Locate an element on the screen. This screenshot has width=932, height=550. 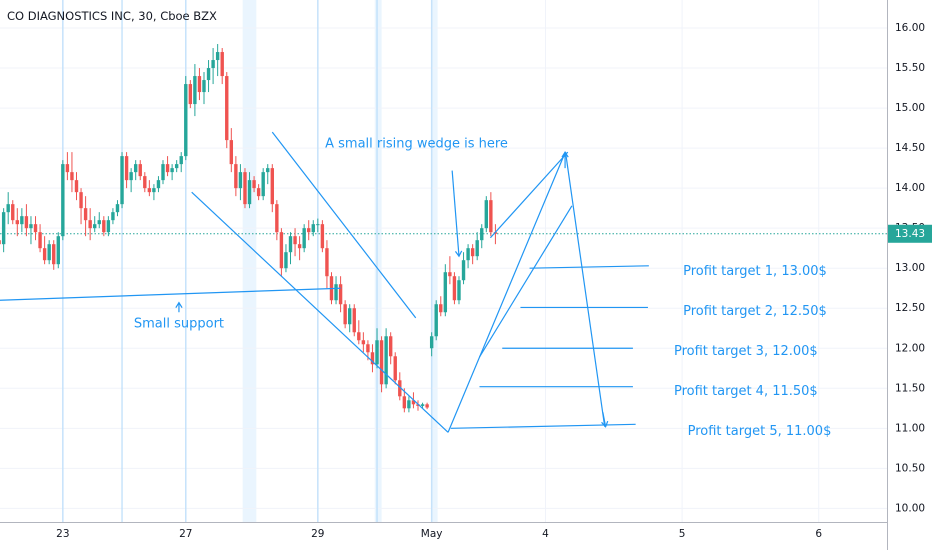
x-tick-label-3: May is located at coordinates (432, 534).